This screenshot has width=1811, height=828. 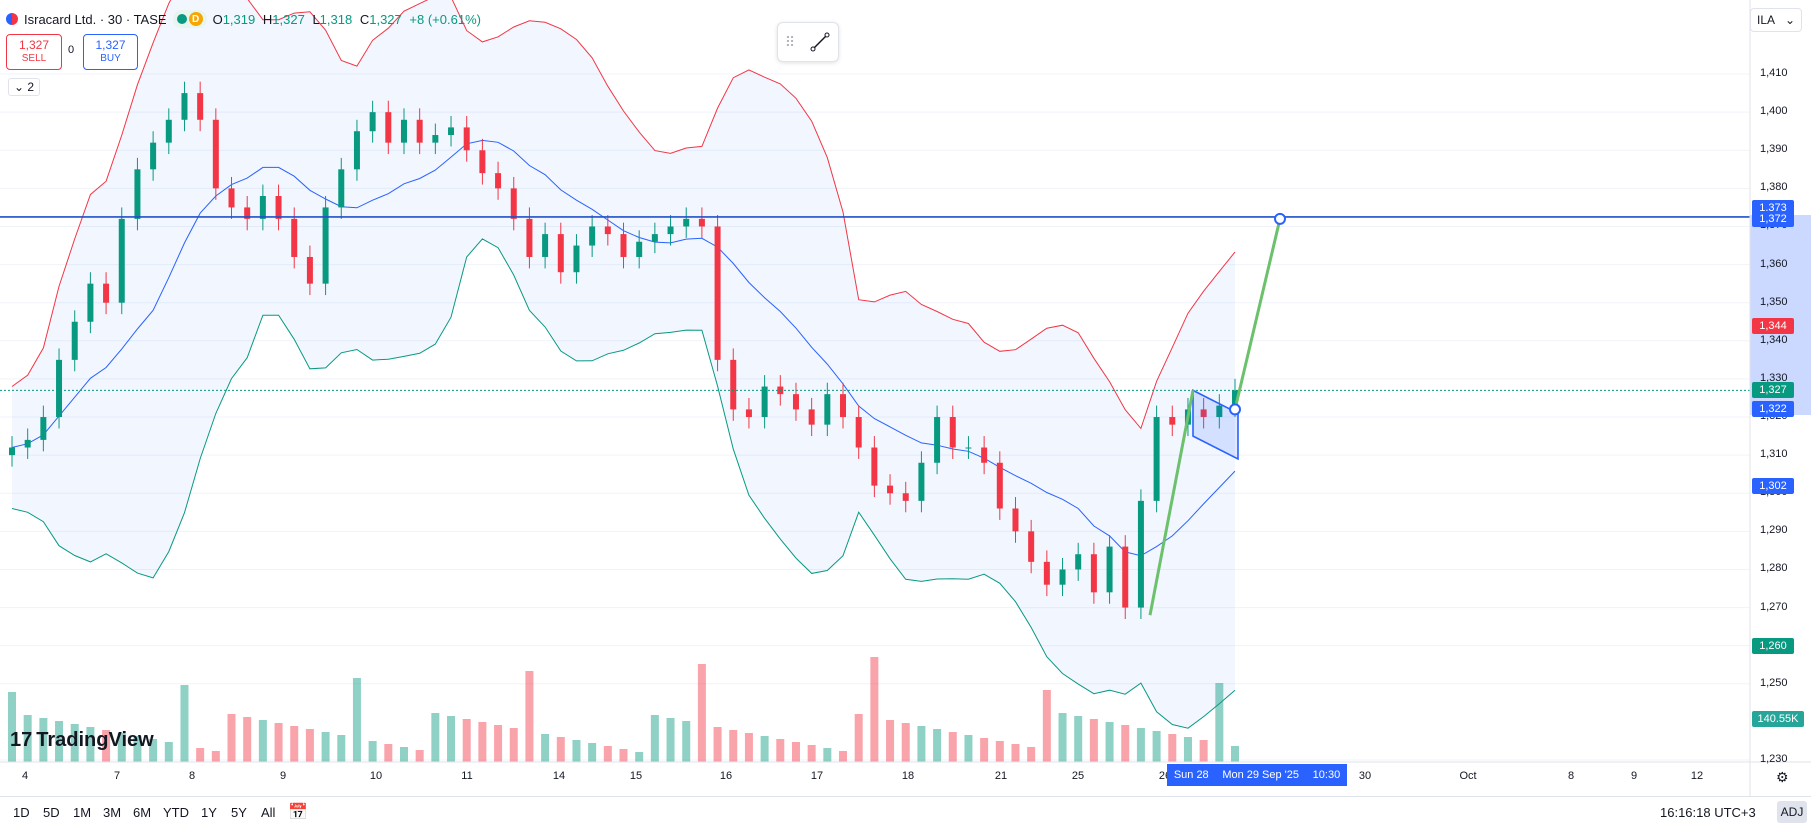 I want to click on clock-timezone: 16:16:18 UTC+3, so click(x=1708, y=812).